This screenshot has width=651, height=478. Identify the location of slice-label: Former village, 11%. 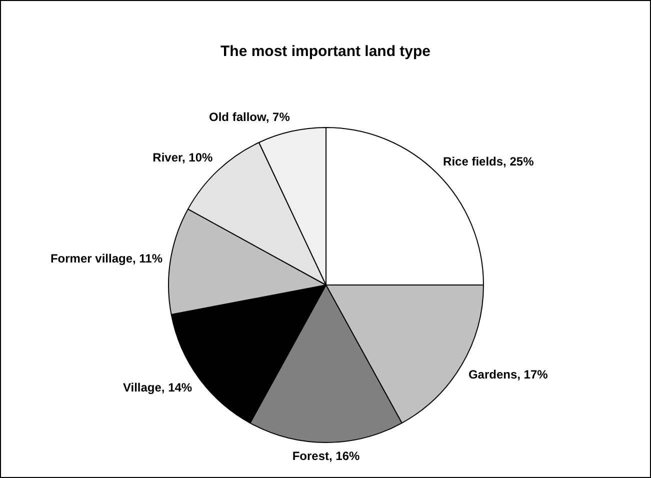
(106, 258).